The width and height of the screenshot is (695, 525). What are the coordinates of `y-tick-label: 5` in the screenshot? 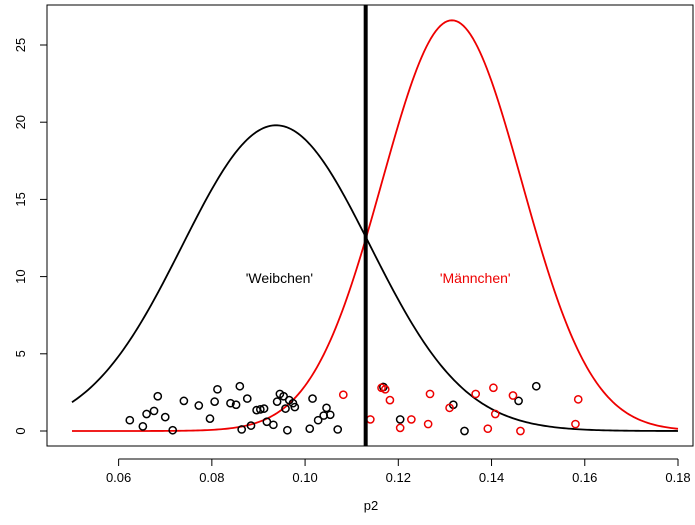 It's located at (20, 353).